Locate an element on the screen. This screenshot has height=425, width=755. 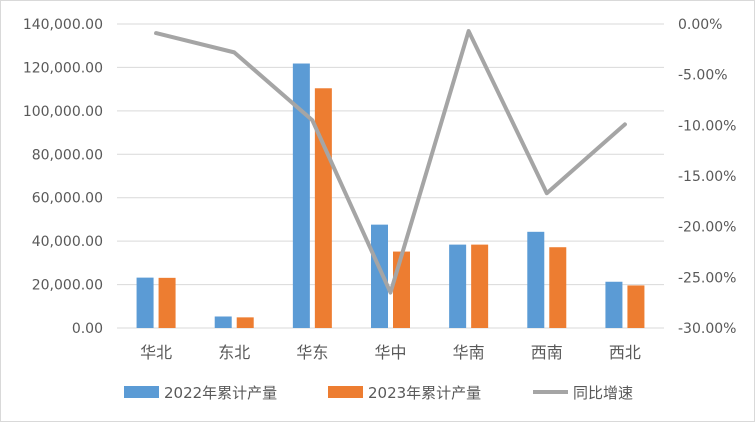
x-category-label: 华南 is located at coordinates (469, 352).